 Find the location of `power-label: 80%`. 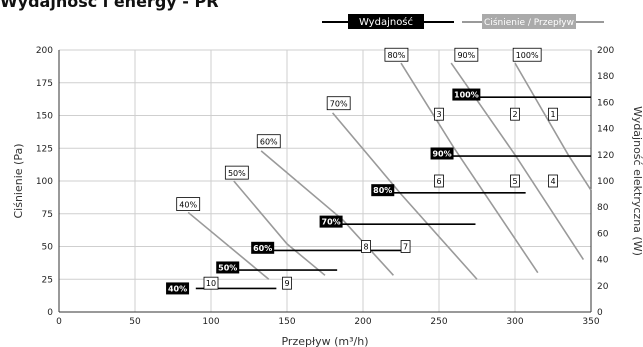

power-label: 80% is located at coordinates (382, 190).